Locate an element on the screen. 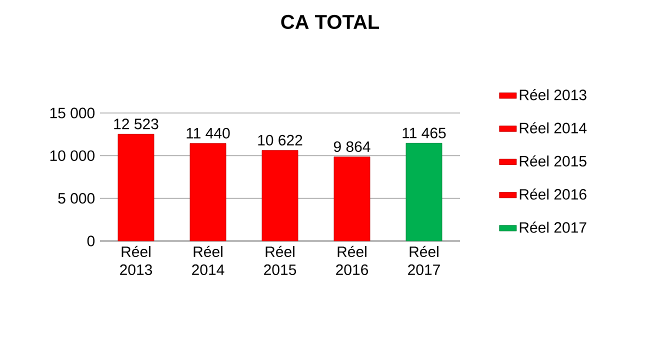 The height and width of the screenshot is (346, 665). y-tick-label: 10 000 is located at coordinates (72, 155).